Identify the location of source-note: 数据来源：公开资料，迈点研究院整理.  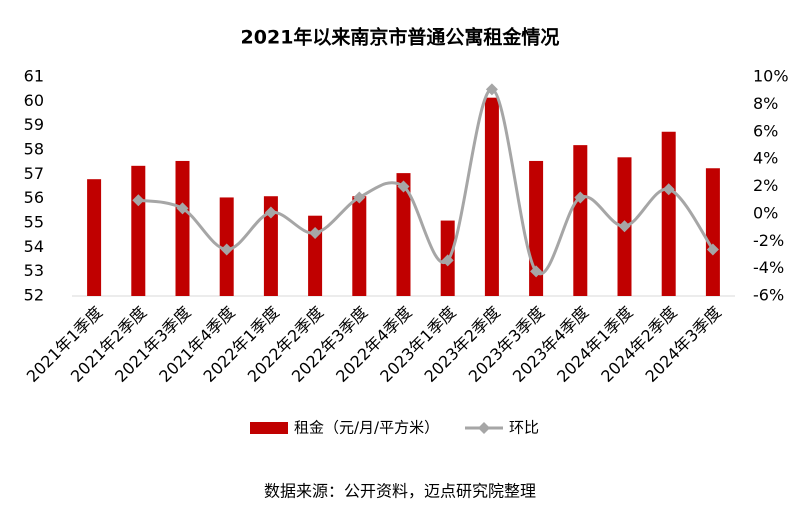
(400, 491).